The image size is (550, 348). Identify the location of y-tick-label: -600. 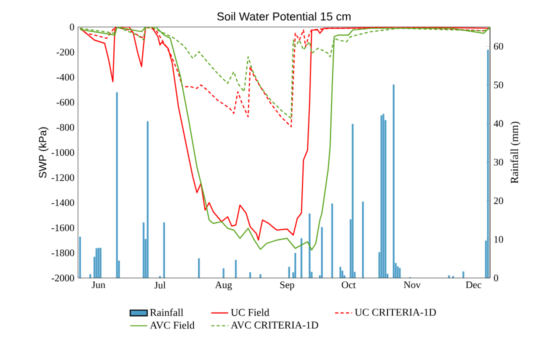
(65, 102).